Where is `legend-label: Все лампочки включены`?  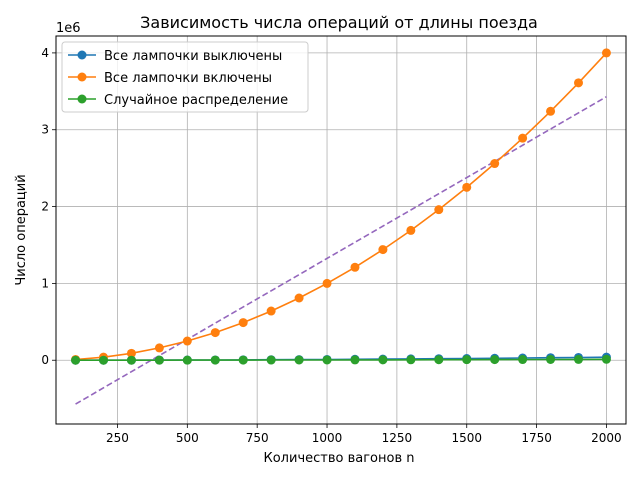 legend-label: Все лампочки включены is located at coordinates (188, 78).